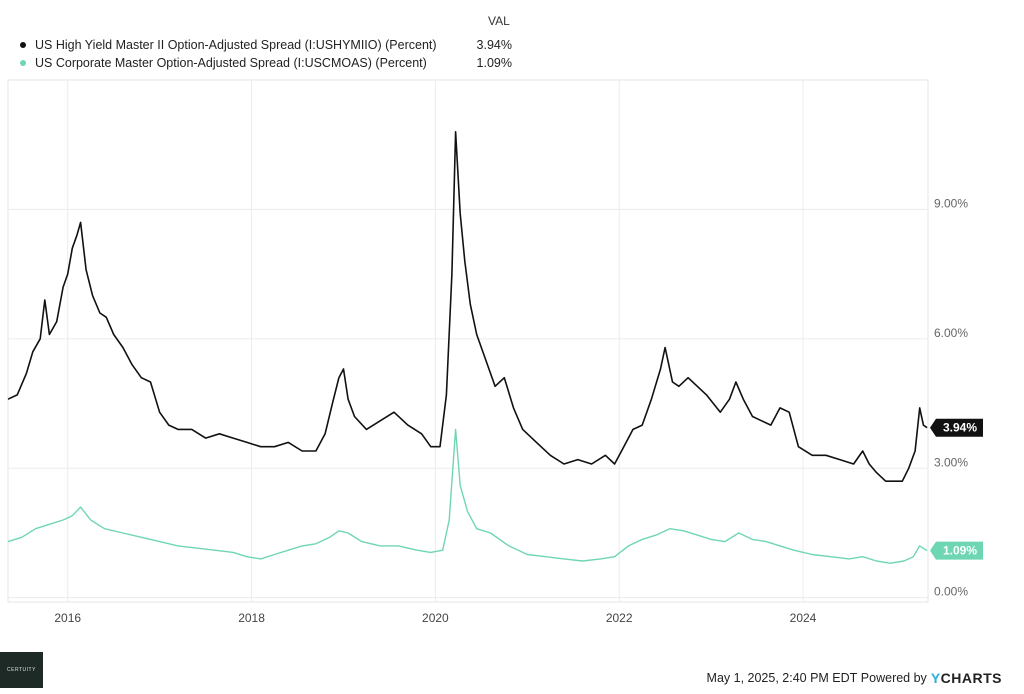 The image size is (1024, 694). I want to click on x-tick-label: 2016, so click(67, 618).